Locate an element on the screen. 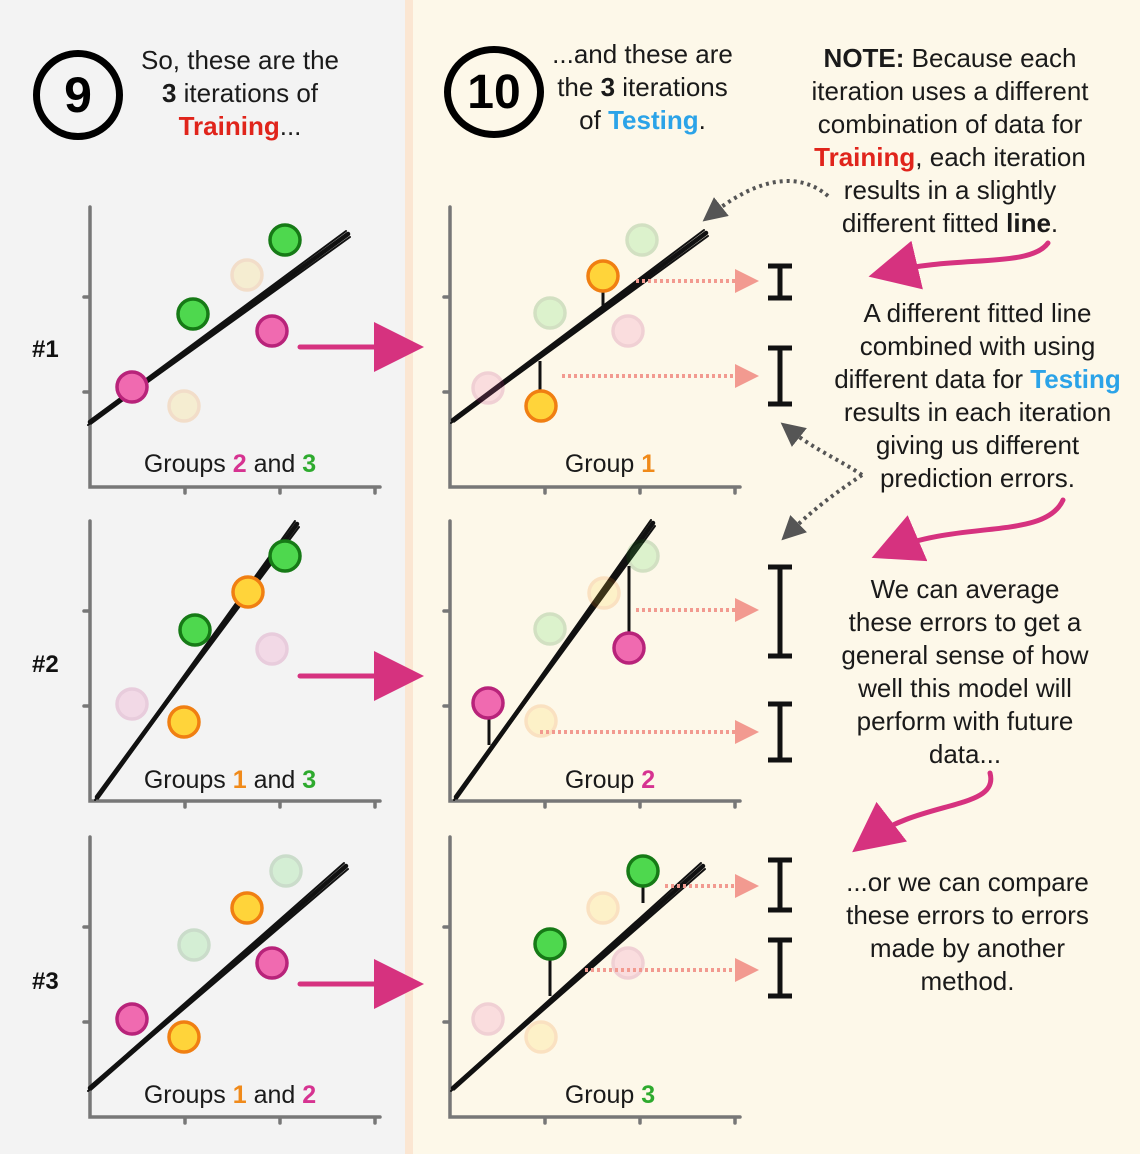  explain3-line4: method. is located at coordinates (967, 981).